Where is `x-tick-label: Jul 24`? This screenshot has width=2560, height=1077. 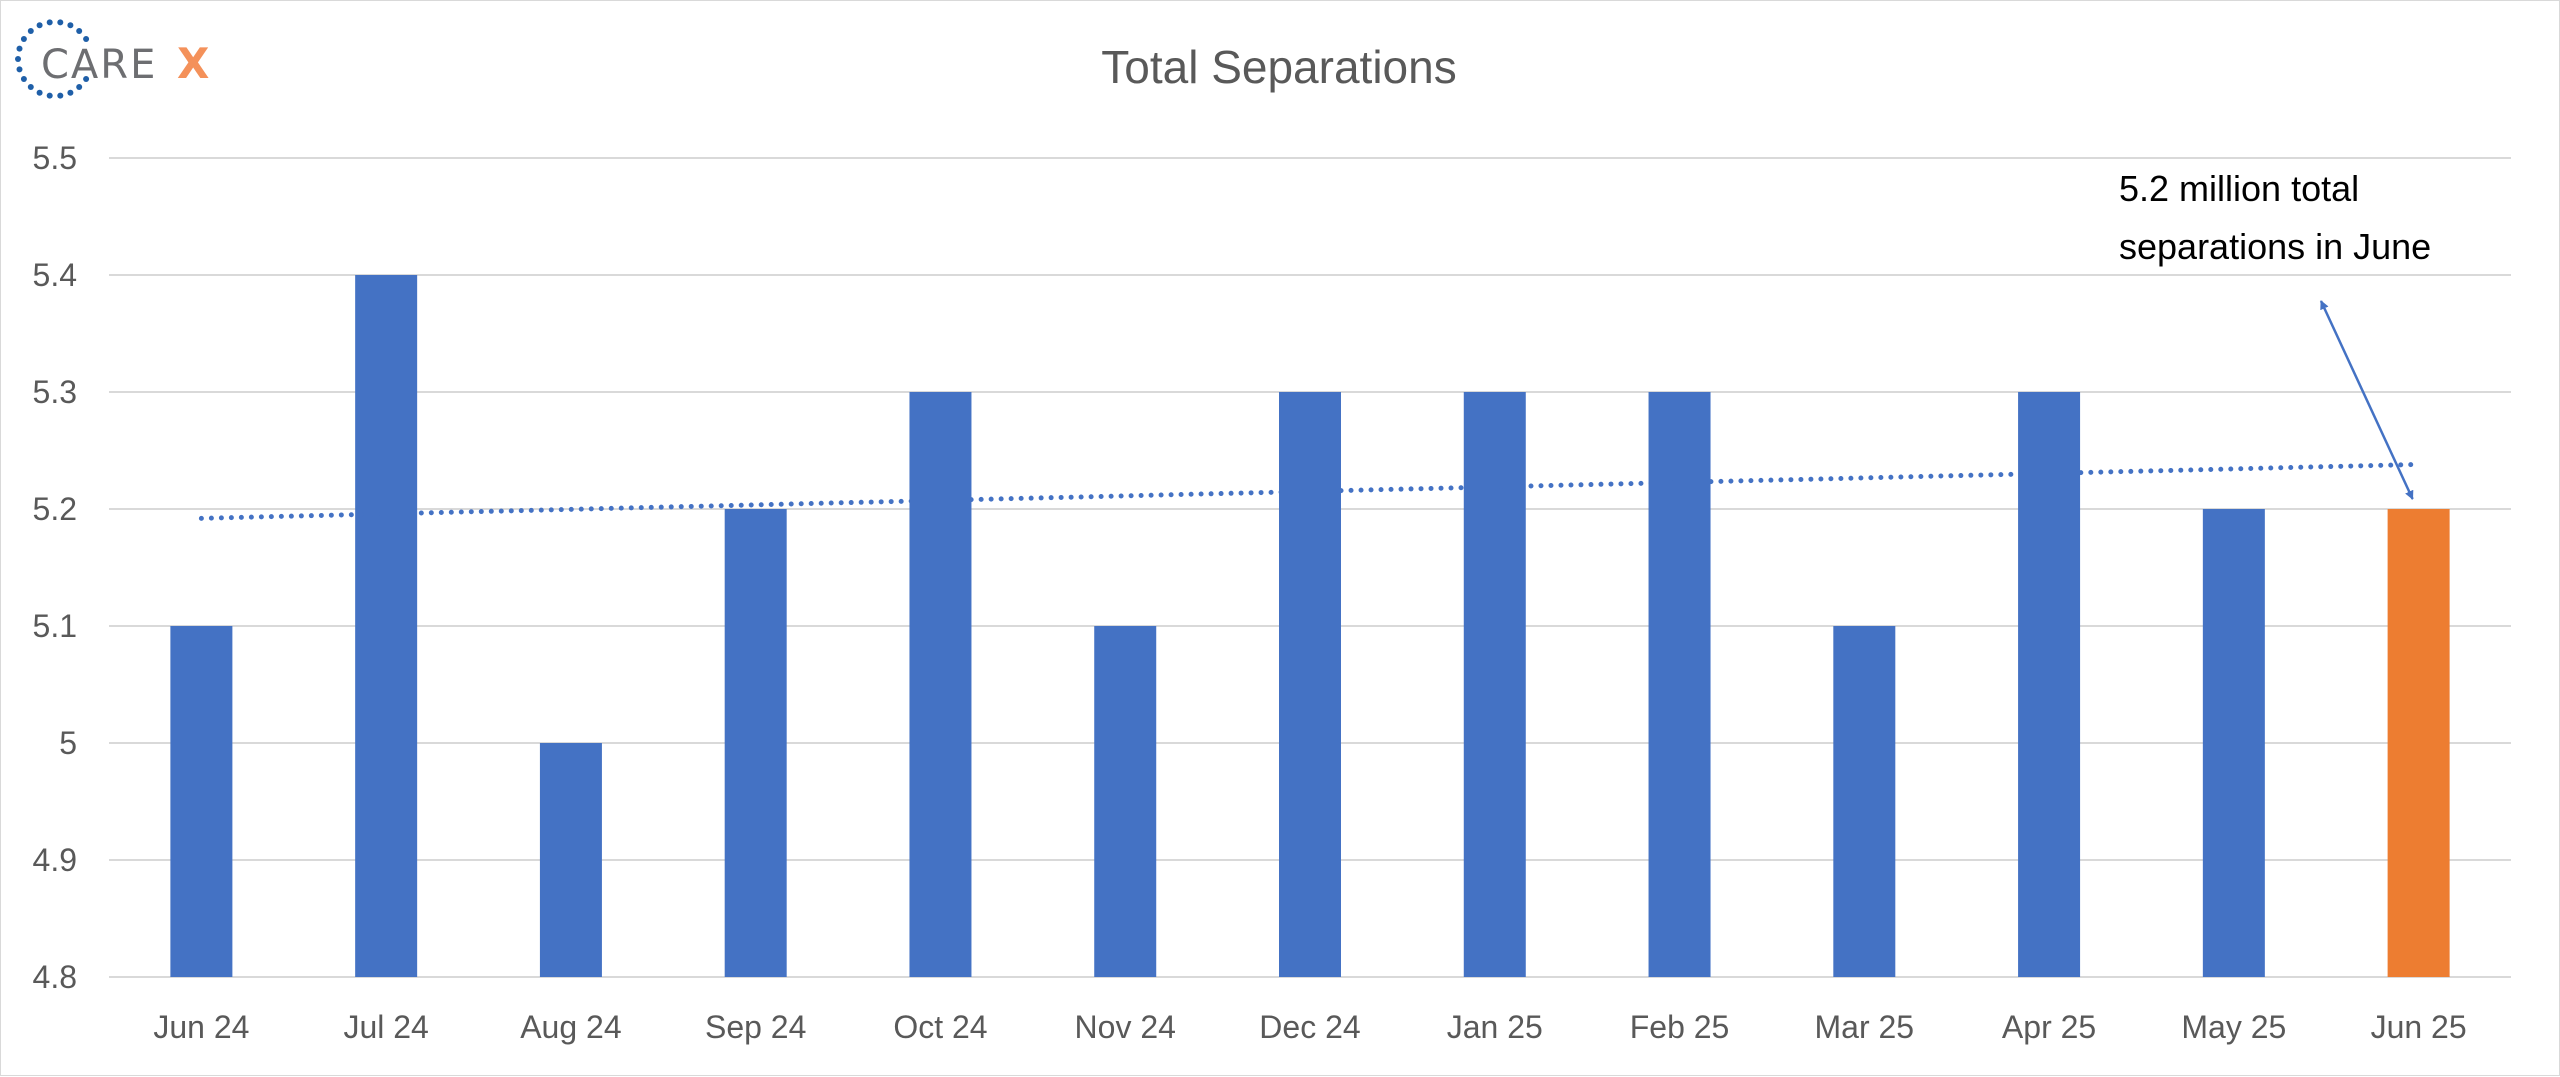
x-tick-label: Jul 24 is located at coordinates (385, 1027).